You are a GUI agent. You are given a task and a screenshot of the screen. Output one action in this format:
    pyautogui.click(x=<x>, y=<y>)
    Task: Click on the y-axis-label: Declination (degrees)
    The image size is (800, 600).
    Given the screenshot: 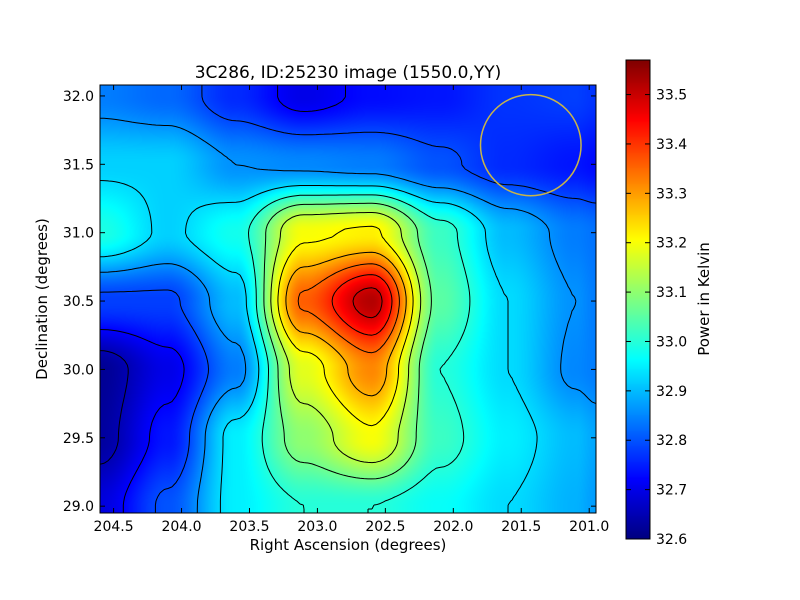 What is the action you would take?
    pyautogui.click(x=42, y=299)
    